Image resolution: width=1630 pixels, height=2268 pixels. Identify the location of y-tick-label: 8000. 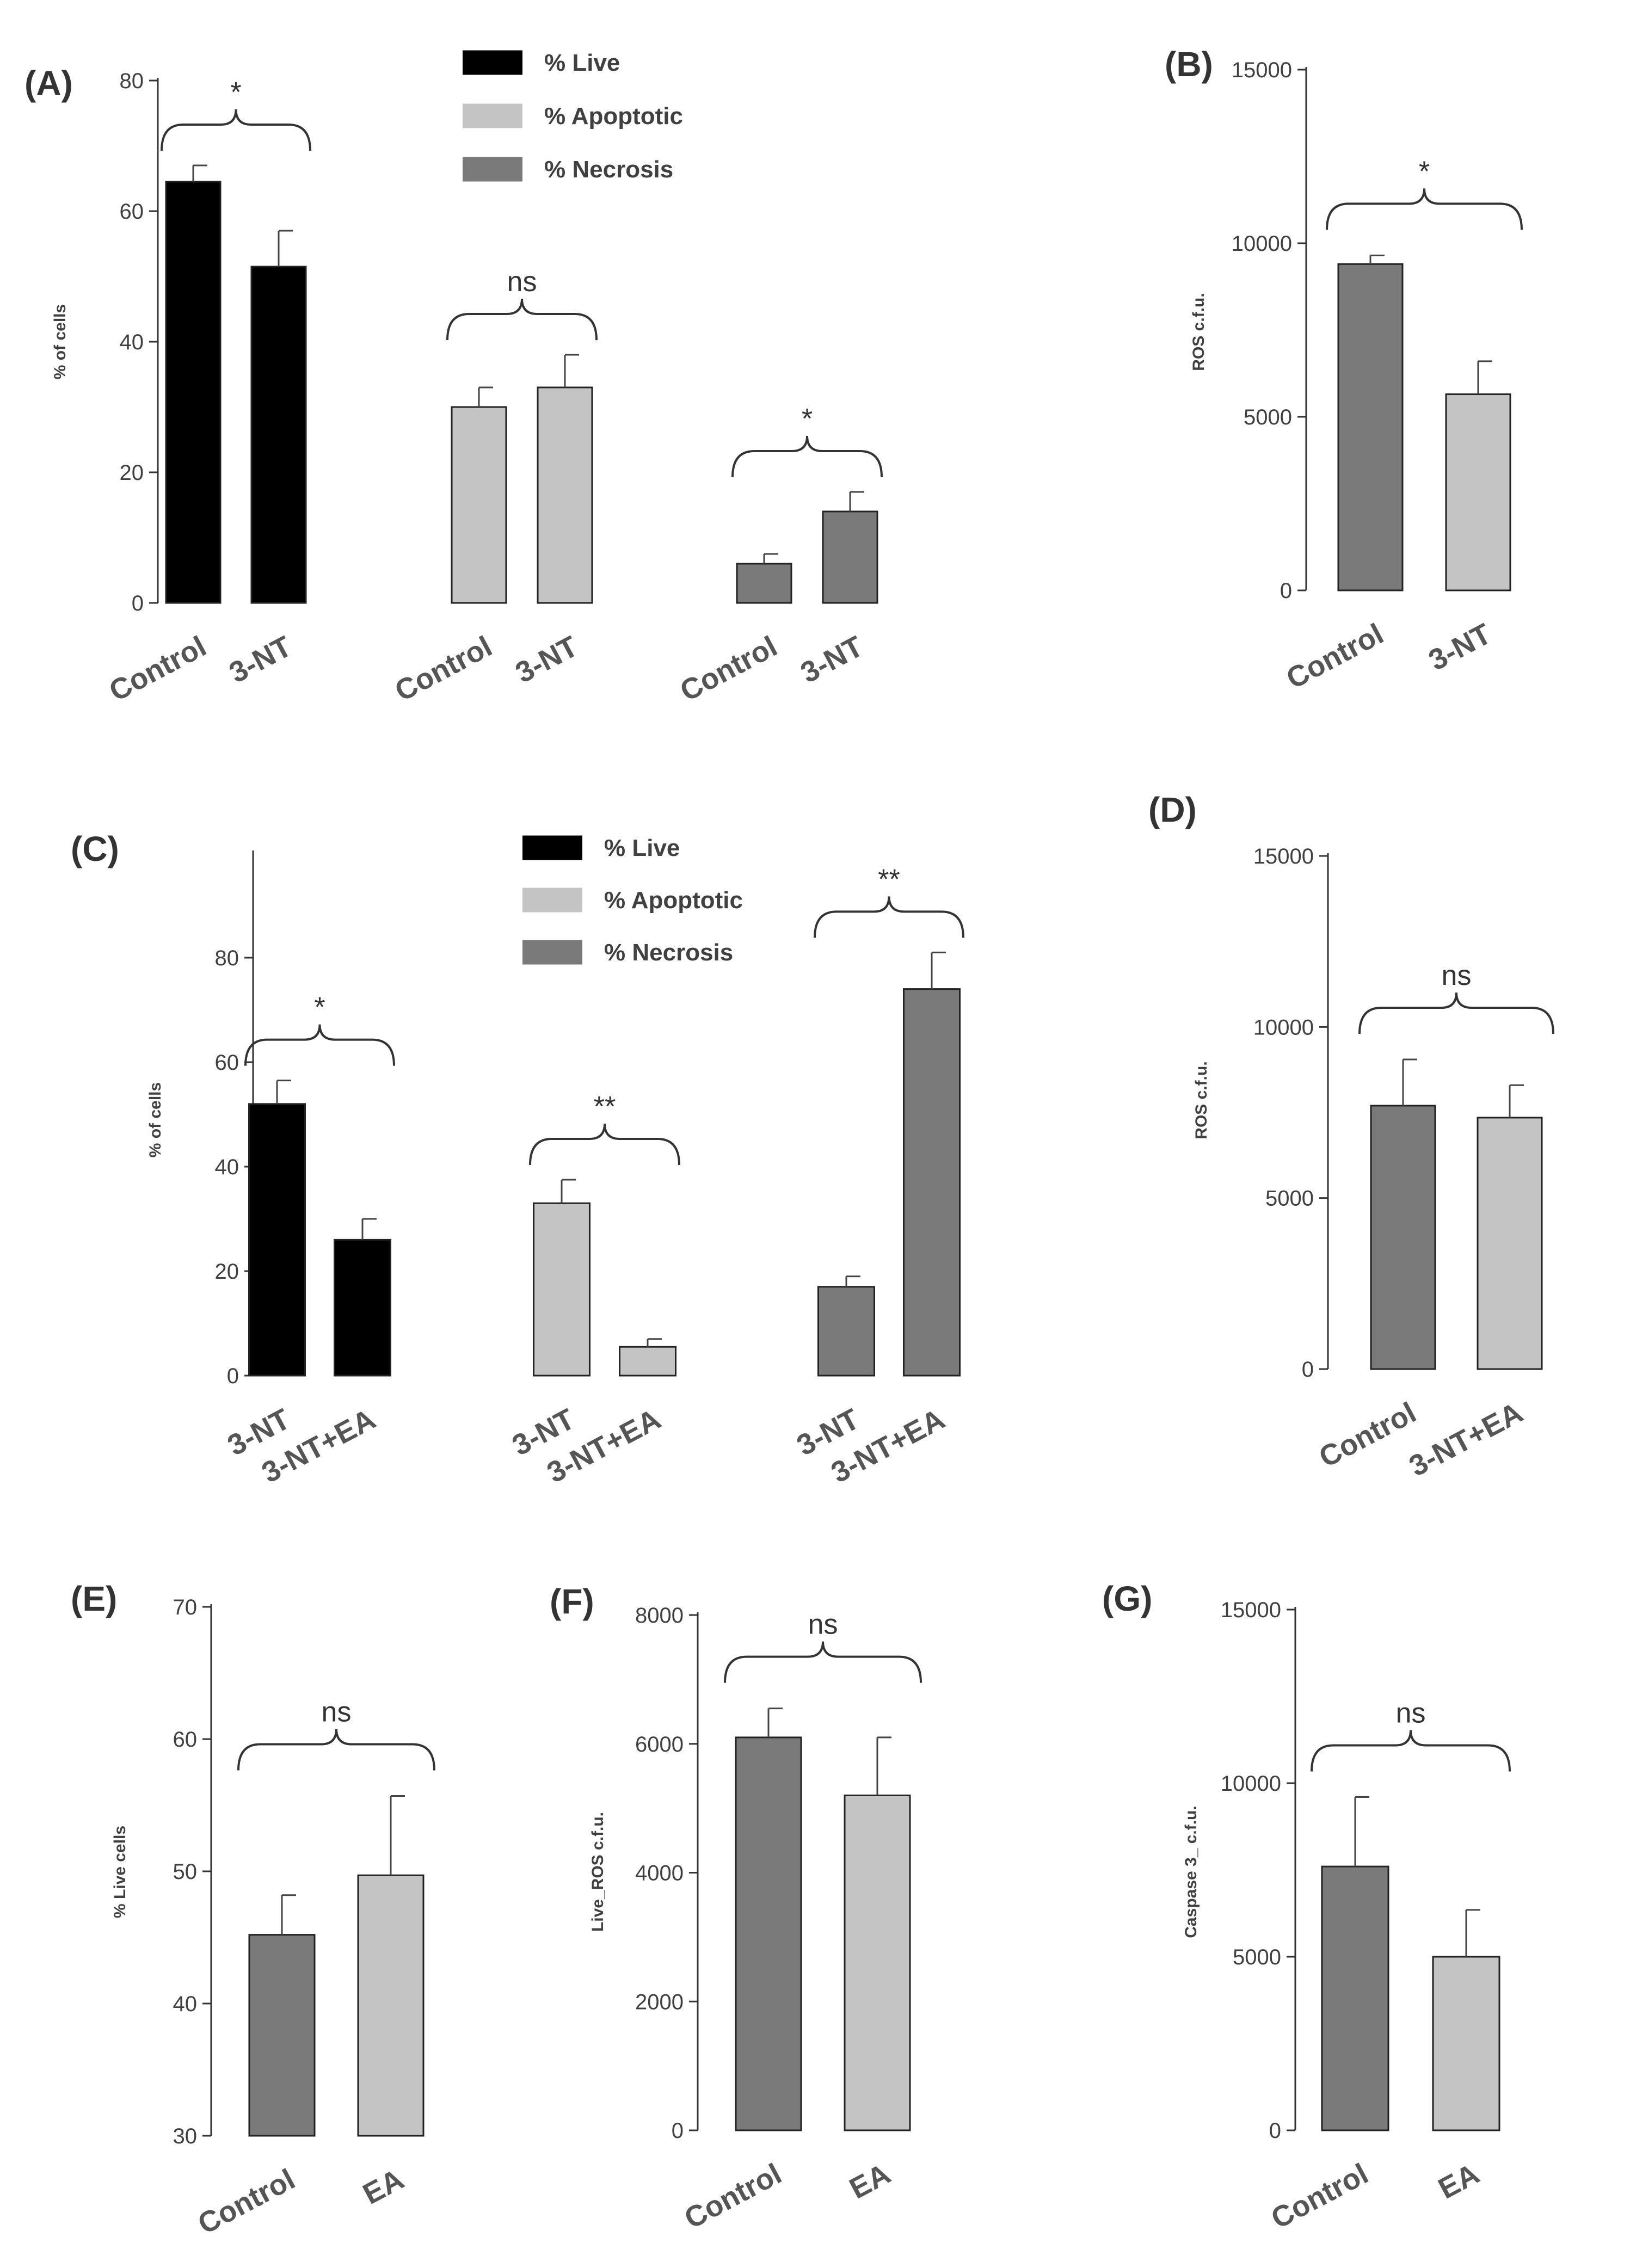
(659, 1616).